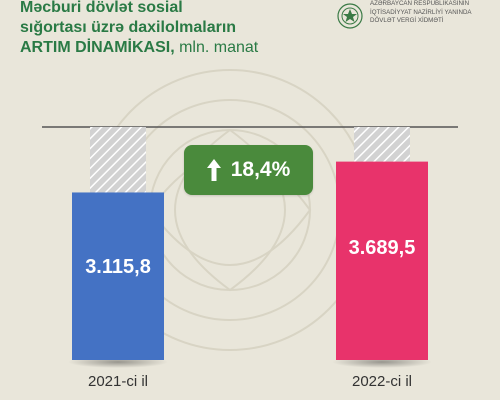 This screenshot has width=500, height=400. I want to click on org-line-2: İQTİSADİYYAT NAZİRLİYİ YANINDA, so click(421, 12).